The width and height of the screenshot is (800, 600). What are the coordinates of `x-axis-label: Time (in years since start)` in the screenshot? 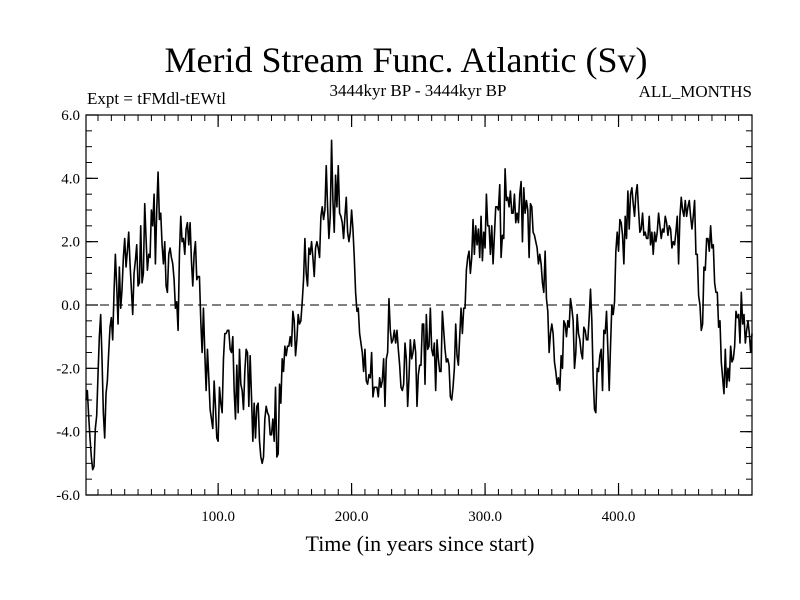 It's located at (420, 543).